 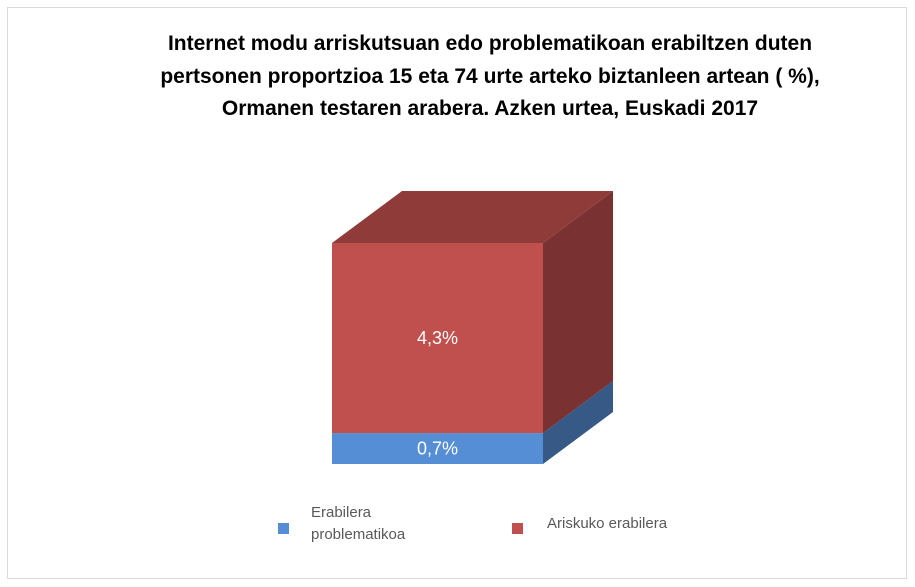 What do you see at coordinates (472, 217) in the screenshot?
I see `bar-top` at bounding box center [472, 217].